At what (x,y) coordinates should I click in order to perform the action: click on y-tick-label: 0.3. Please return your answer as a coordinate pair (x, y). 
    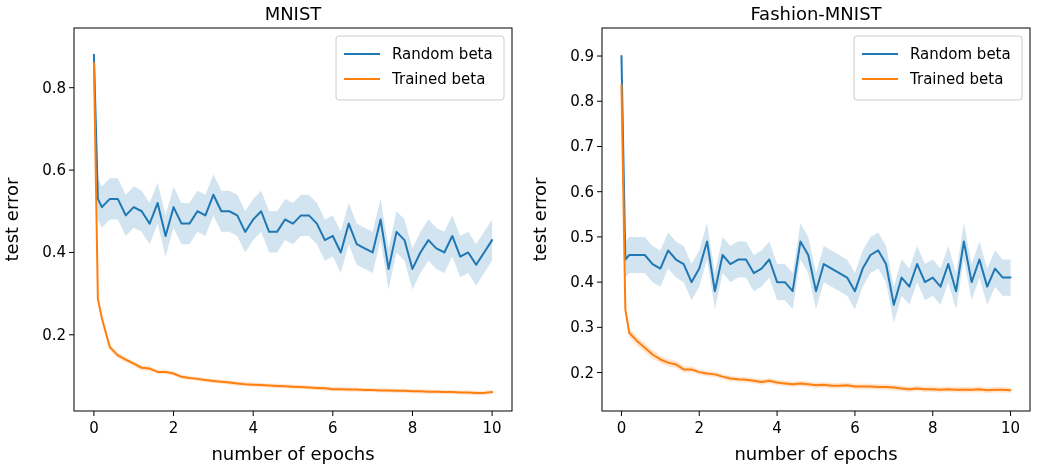
    Looking at the image, I should click on (582, 327).